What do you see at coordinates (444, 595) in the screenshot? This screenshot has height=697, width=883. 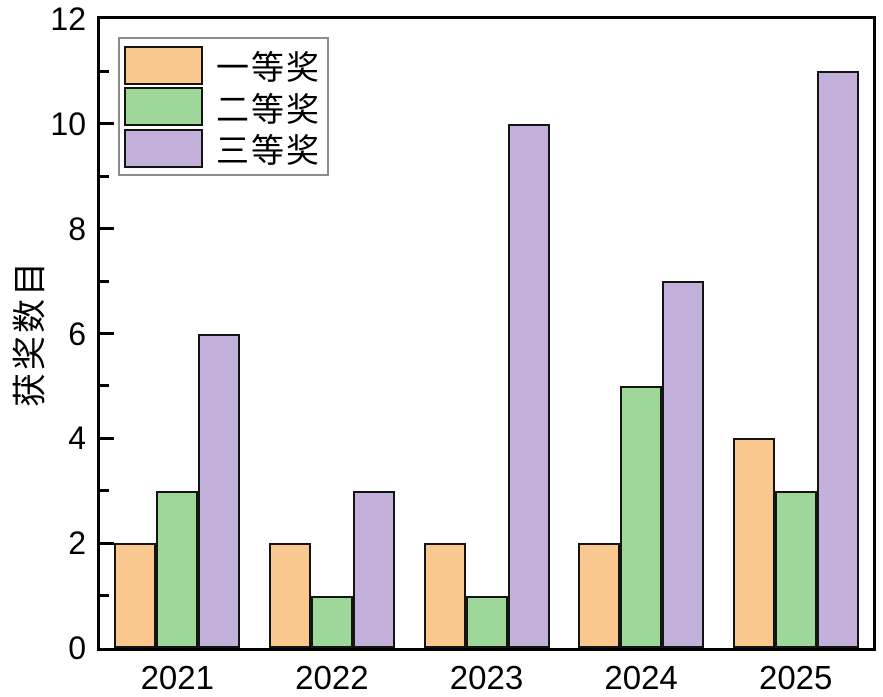 I see `bar-series1-2023` at bounding box center [444, 595].